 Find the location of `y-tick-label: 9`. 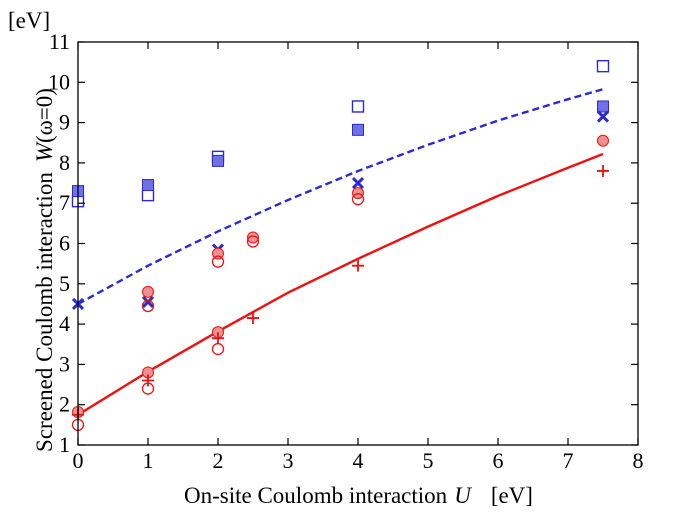

y-tick-label: 9 is located at coordinates (64, 122).